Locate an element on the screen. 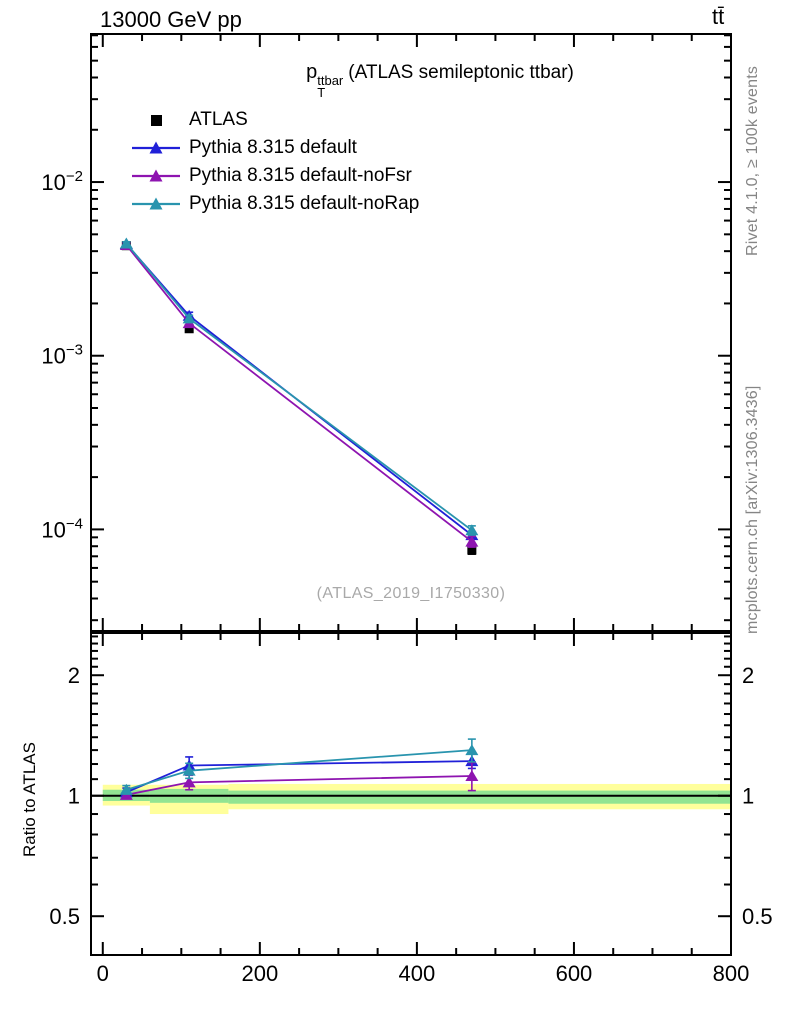 Image resolution: width=786 pixels, height=1024 pixels. x-axis-tick-labels: 0 200 400 600 800 is located at coordinates (423, 973).